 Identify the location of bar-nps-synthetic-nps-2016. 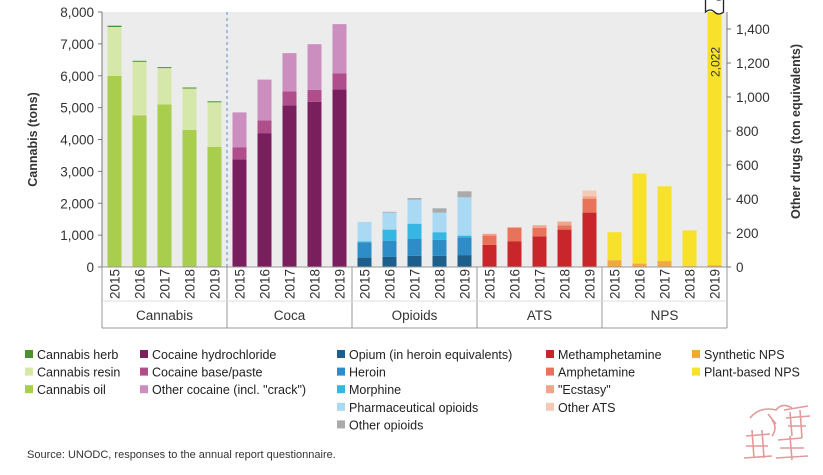
(639, 265).